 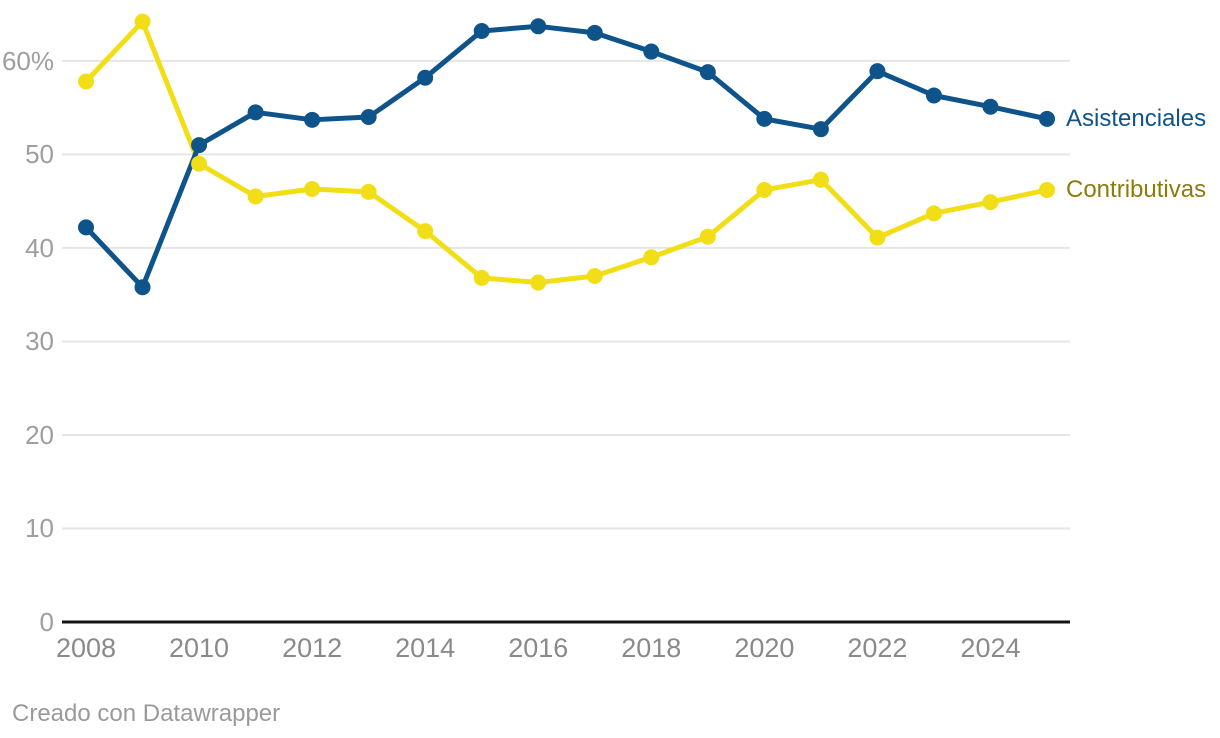 What do you see at coordinates (39, 434) in the screenshot?
I see `y-tick-20: 20` at bounding box center [39, 434].